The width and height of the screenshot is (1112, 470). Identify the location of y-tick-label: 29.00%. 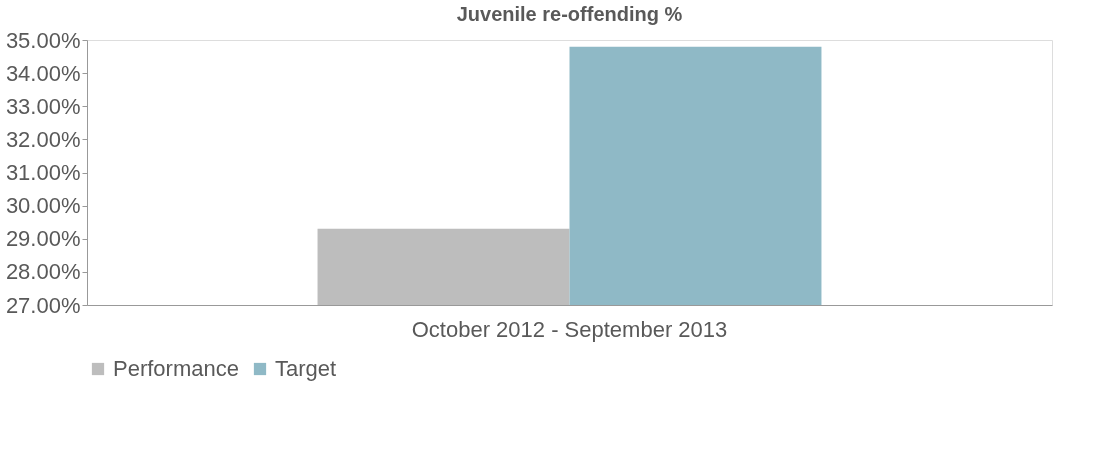
(43, 239).